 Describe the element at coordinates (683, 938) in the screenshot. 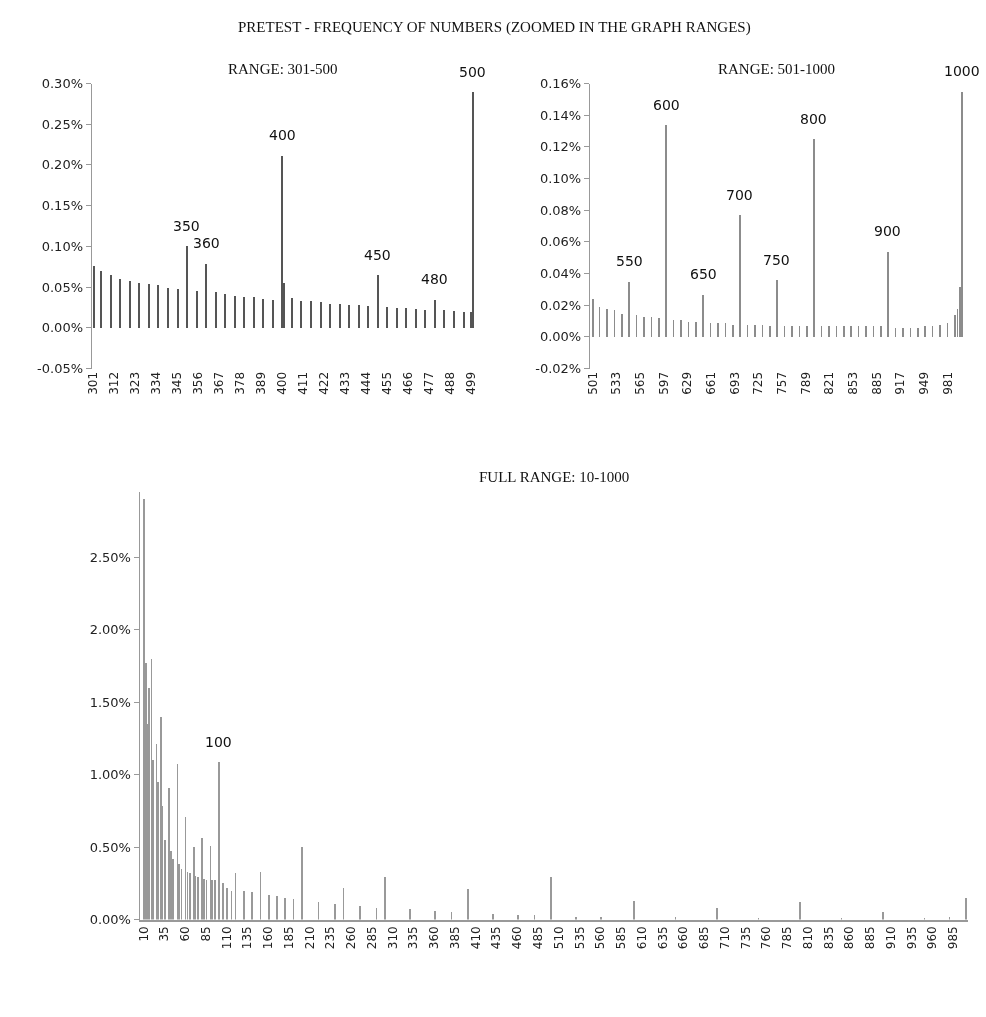

I see `x-tick-label: 660` at that location.